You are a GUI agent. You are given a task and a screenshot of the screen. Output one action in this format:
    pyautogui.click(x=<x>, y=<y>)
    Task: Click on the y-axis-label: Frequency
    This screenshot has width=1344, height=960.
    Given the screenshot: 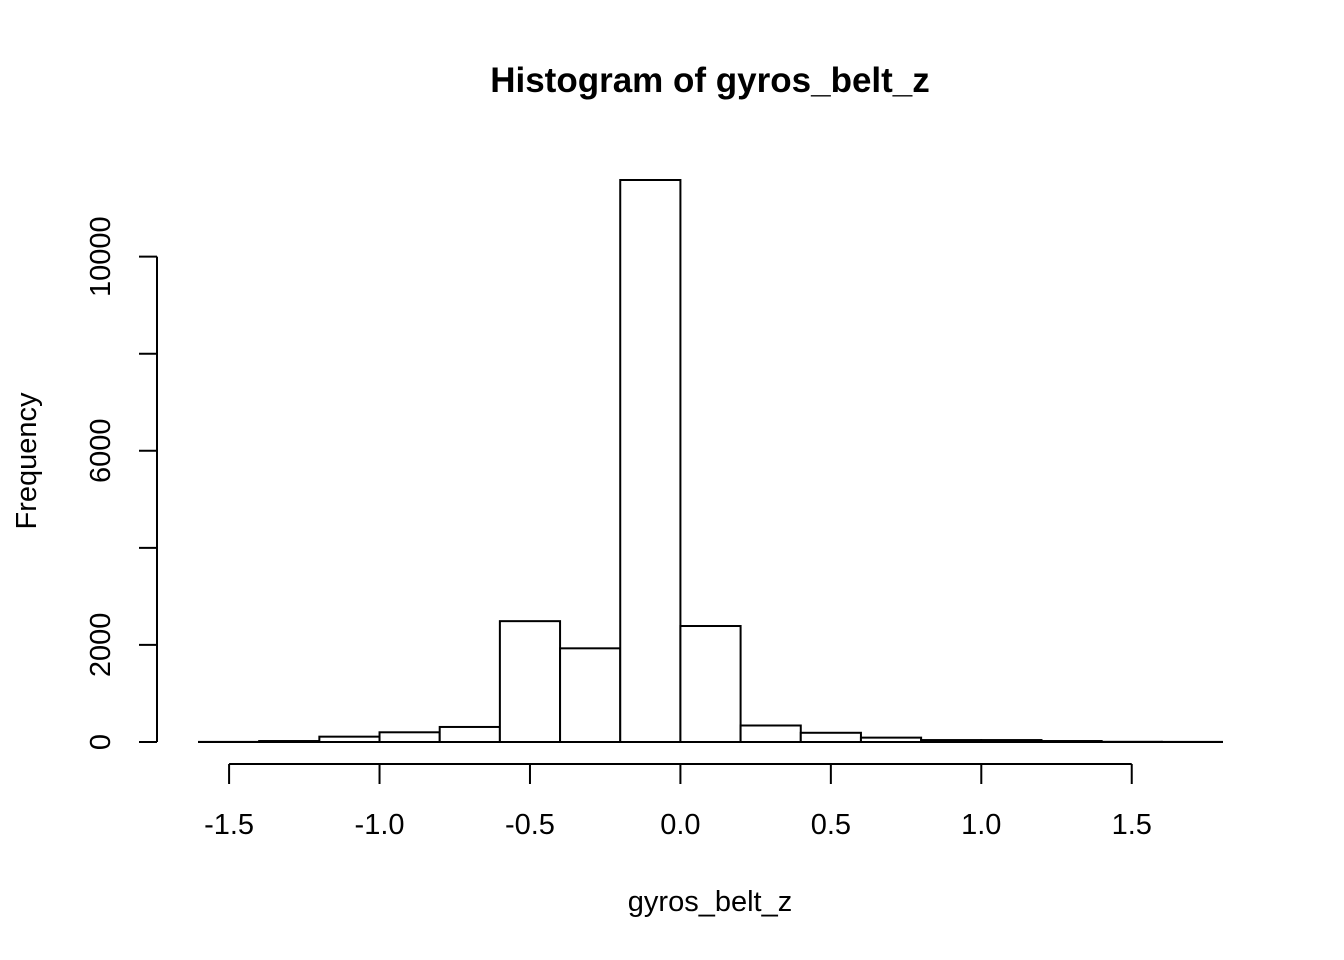 What is the action you would take?
    pyautogui.click(x=27, y=461)
    